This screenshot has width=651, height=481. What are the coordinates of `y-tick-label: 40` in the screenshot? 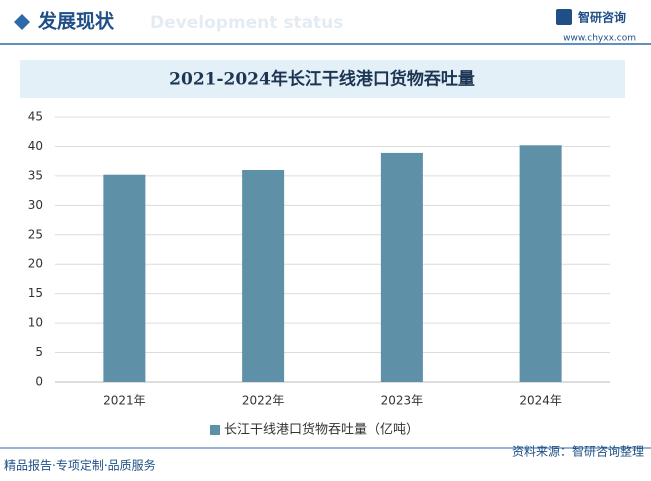 It's located at (35, 146).